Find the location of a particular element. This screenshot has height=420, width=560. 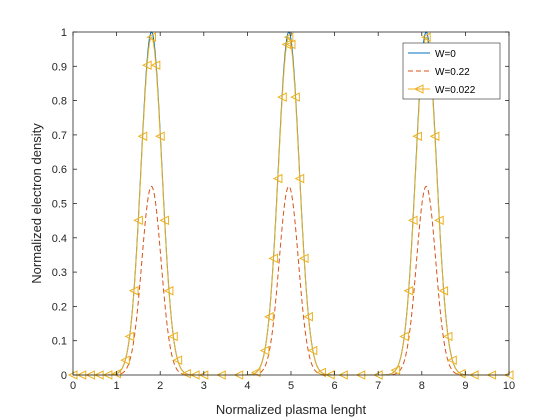

legend-label-w022: W=0.22 is located at coordinates (452, 72).